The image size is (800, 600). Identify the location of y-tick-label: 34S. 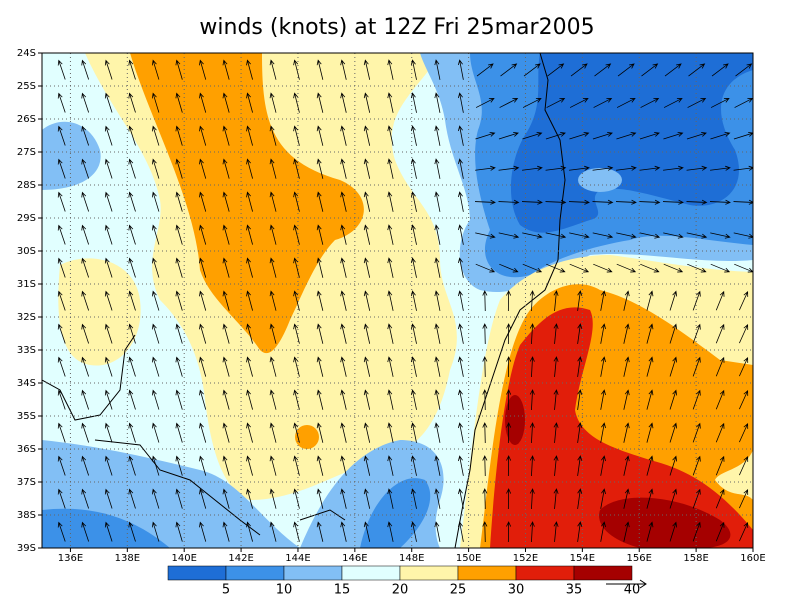
(26, 383).